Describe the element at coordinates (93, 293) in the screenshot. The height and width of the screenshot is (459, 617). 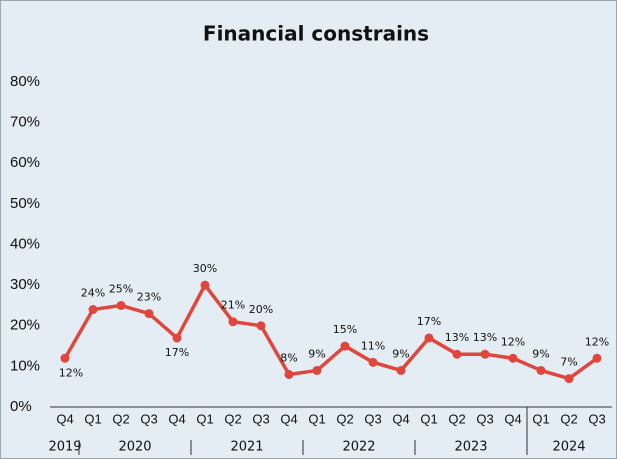
I see `data-label: 24%` at that location.